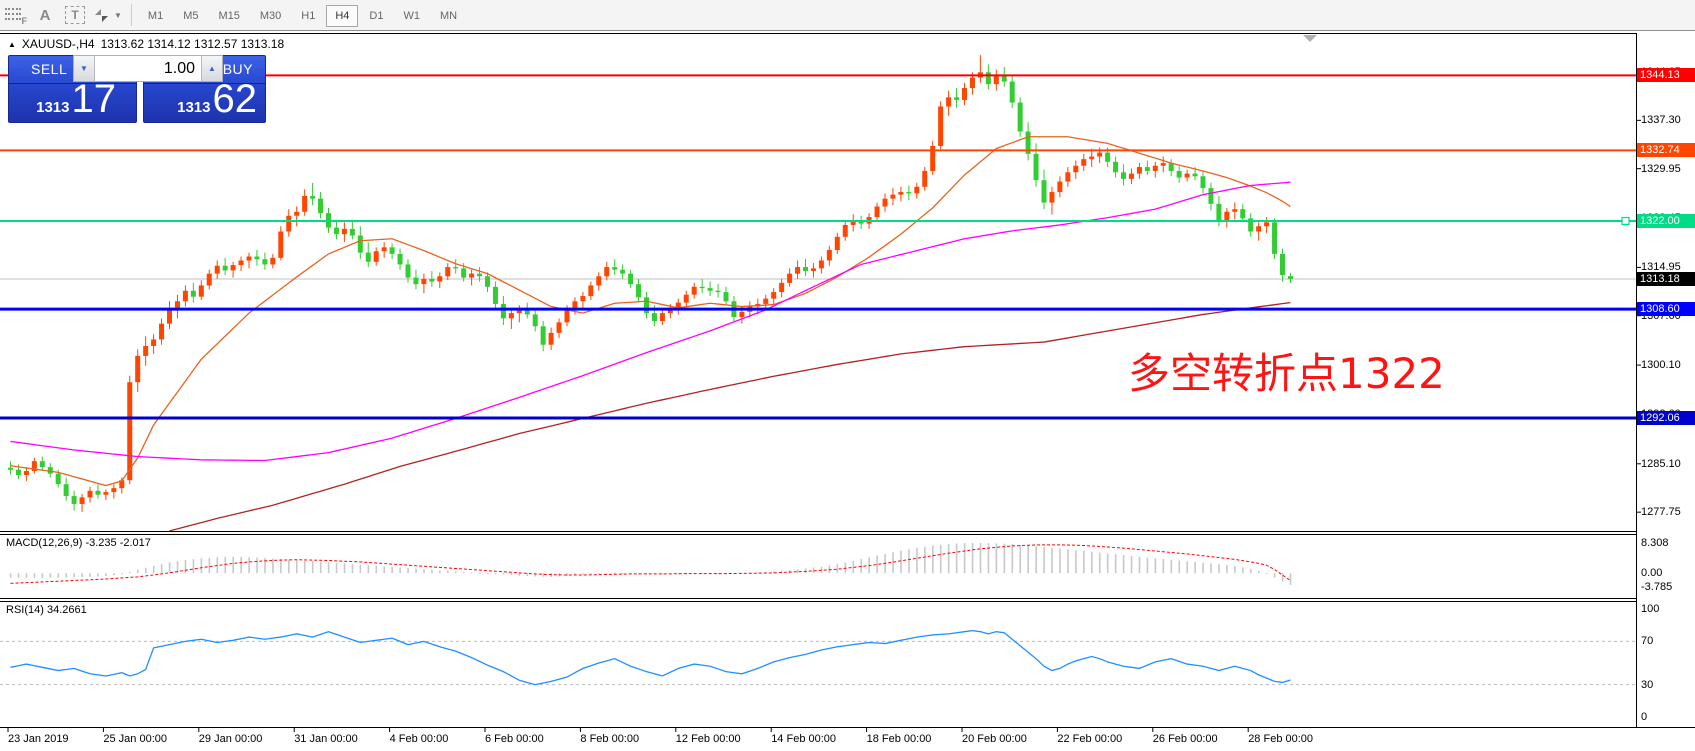 The height and width of the screenshot is (751, 1695). What do you see at coordinates (75, 15) in the screenshot?
I see `text-tool-icon: T` at bounding box center [75, 15].